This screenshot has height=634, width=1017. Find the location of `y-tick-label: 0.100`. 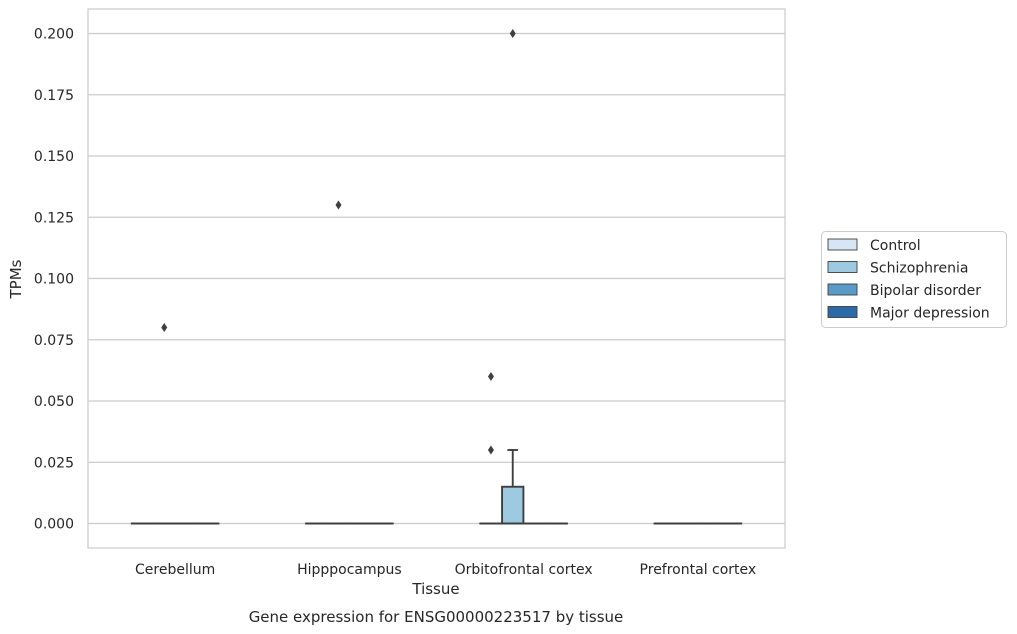

y-tick-label: 0.100 is located at coordinates (54, 280).